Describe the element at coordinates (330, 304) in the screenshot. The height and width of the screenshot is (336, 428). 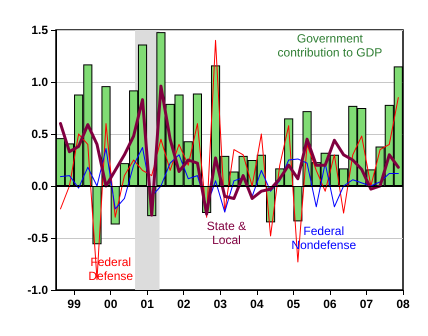
I see `x-tick-label: 06` at that location.